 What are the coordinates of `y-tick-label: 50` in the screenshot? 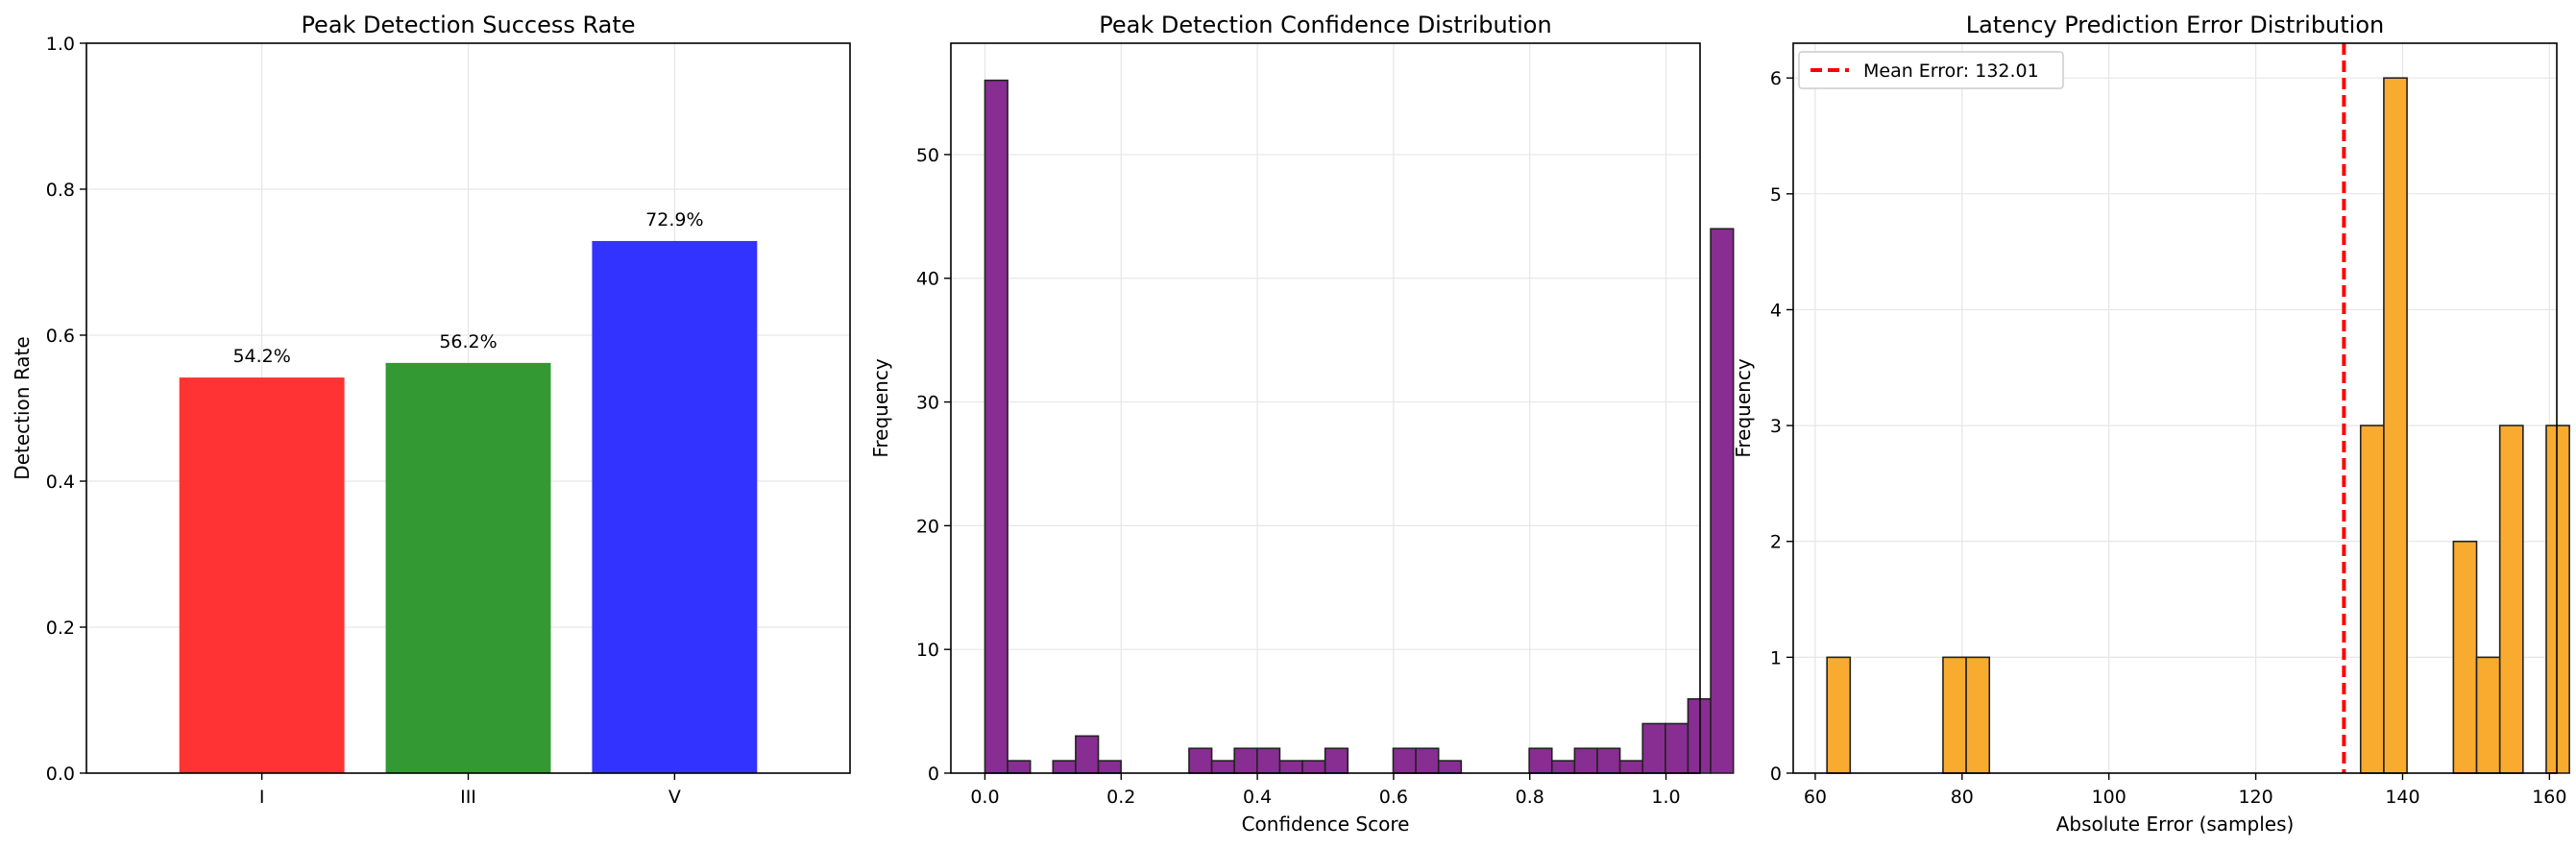 It's located at (928, 155).